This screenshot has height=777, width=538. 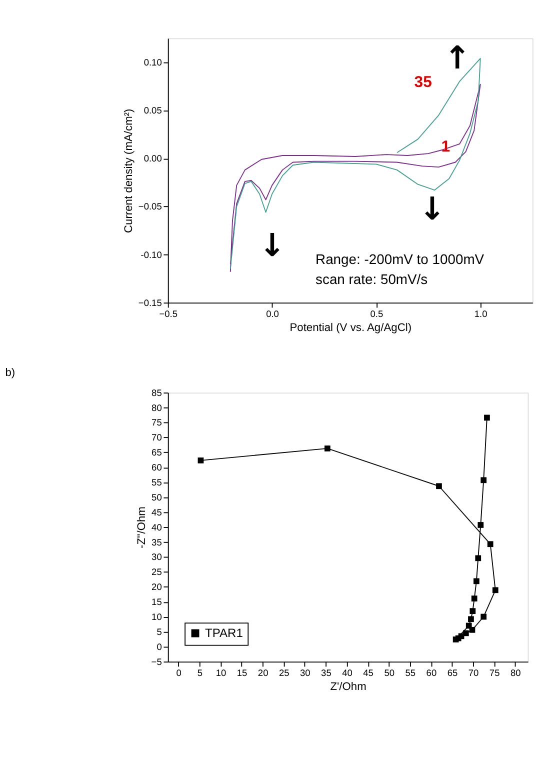 What do you see at coordinates (351, 328) in the screenshot?
I see `x-axis-title: Potential (V vs. Ag/AgCl)` at bounding box center [351, 328].